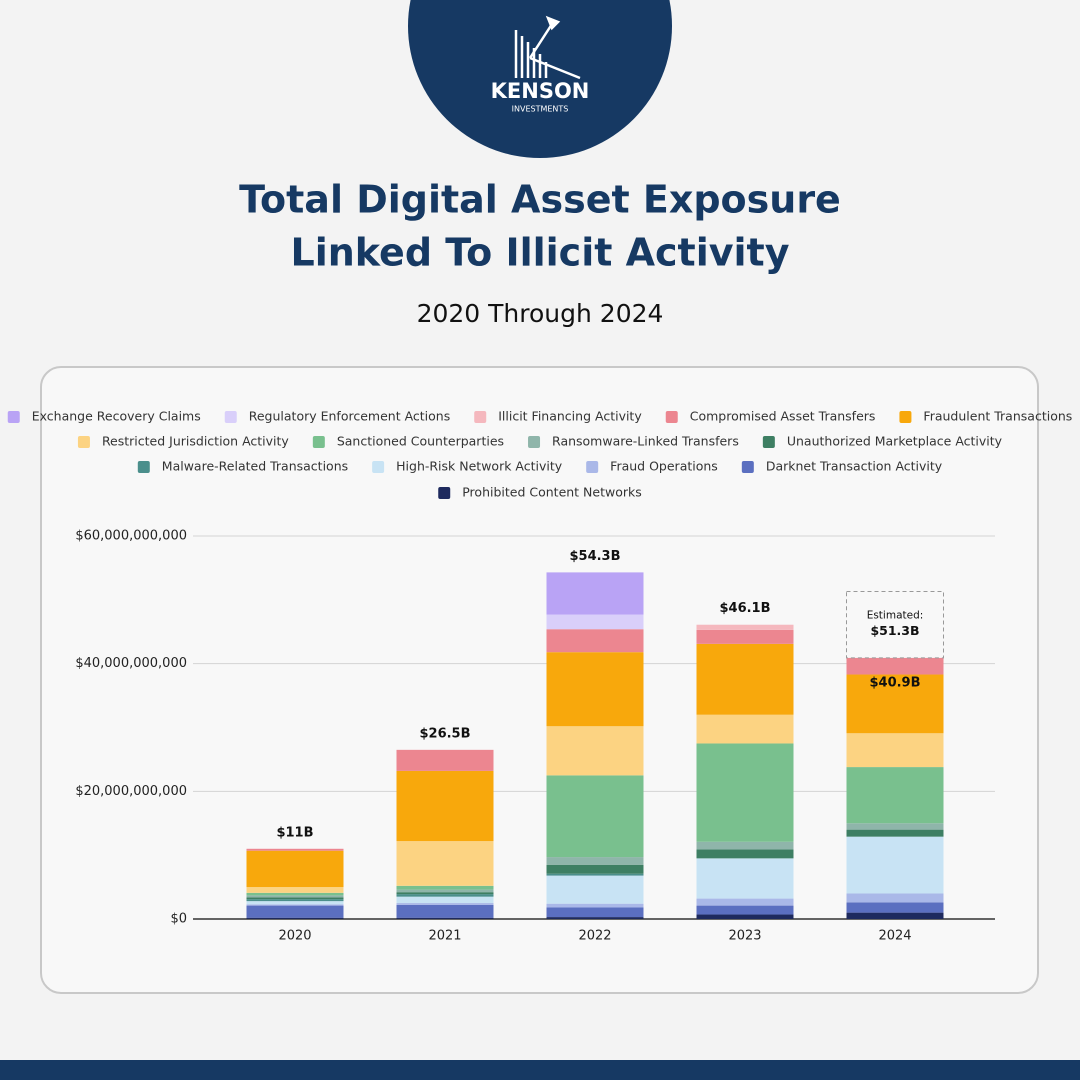 This screenshot has width=1080, height=1080. I want to click on logo-circle, so click(540, 79).